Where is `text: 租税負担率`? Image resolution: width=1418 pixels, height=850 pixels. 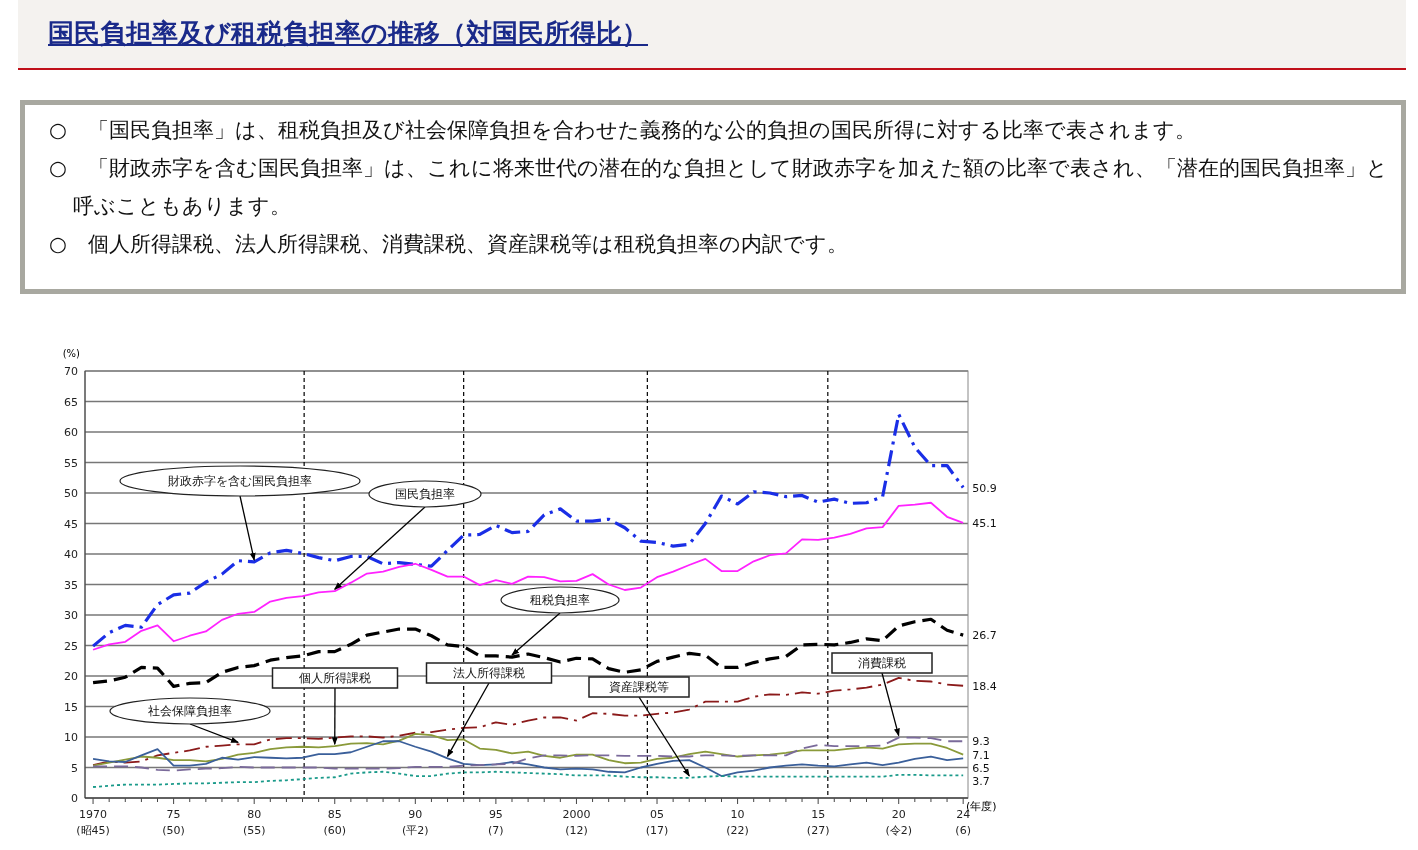
text: 租税負担率 is located at coordinates (560, 600).